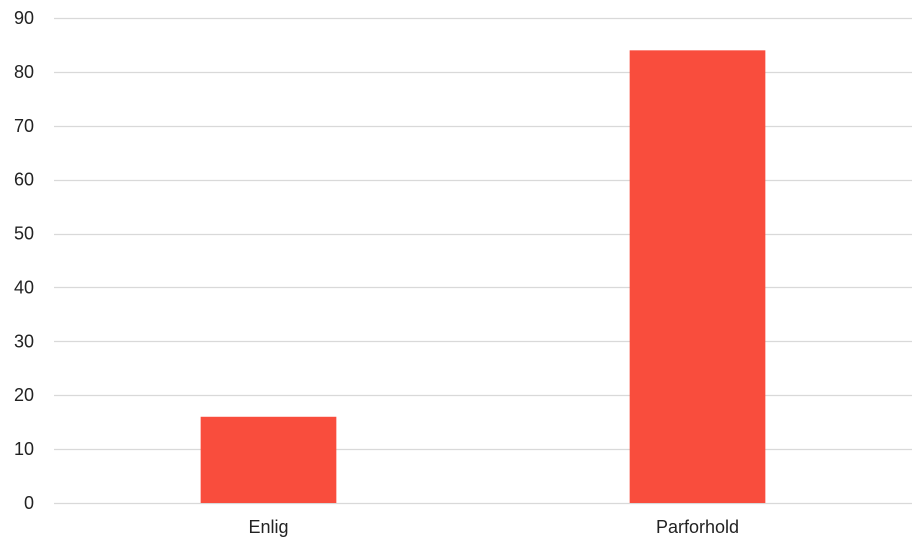 This screenshot has height=540, width=912. What do you see at coordinates (268, 527) in the screenshot?
I see `x-tick-label-enlig: Enlig` at bounding box center [268, 527].